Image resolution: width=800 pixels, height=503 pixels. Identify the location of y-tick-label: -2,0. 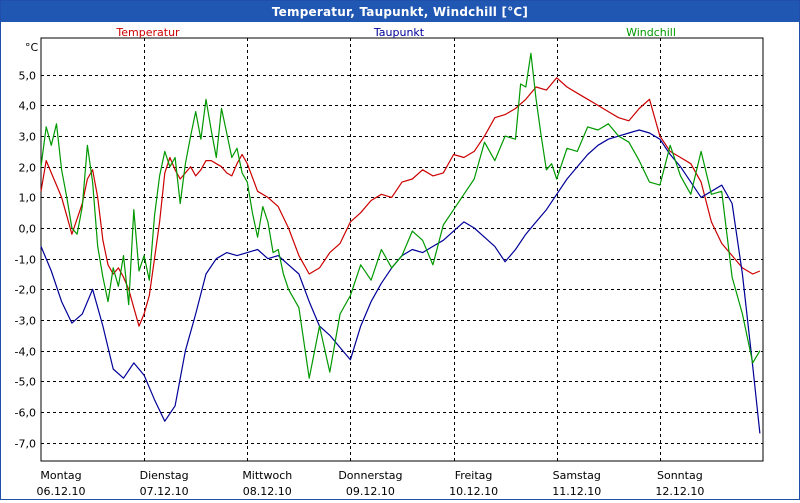
(25, 290).